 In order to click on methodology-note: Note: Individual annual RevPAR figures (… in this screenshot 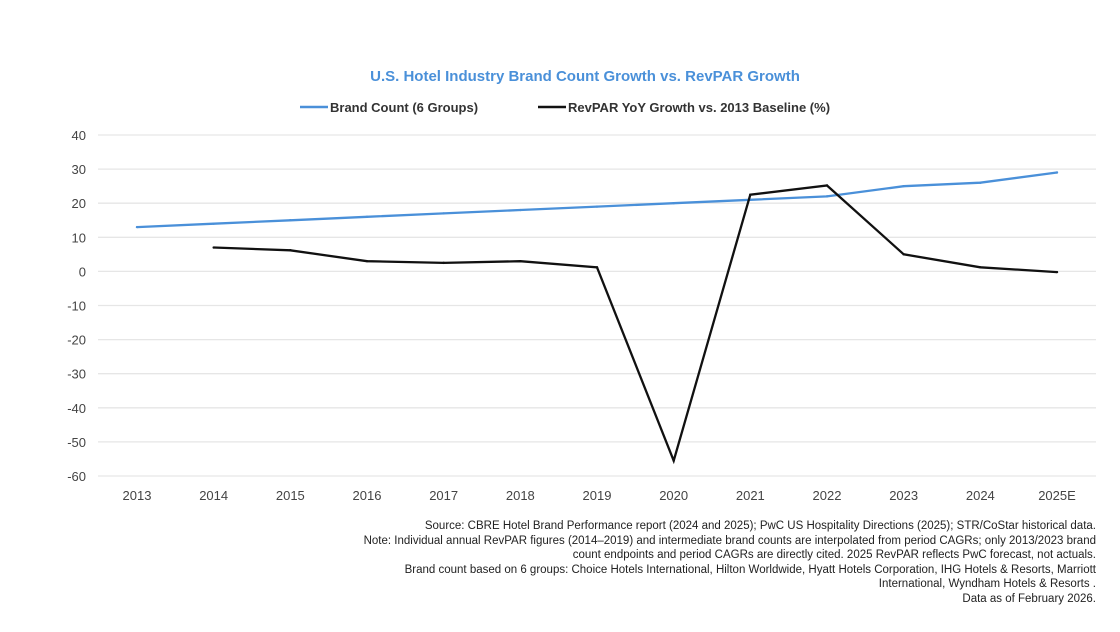, I will do `click(729, 548)`.